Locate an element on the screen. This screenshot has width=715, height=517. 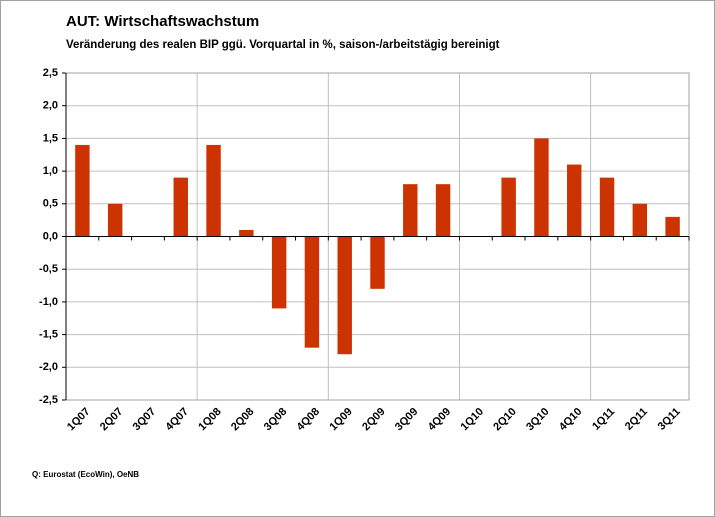
y-tick-label: 0,0 is located at coordinates (50, 236).